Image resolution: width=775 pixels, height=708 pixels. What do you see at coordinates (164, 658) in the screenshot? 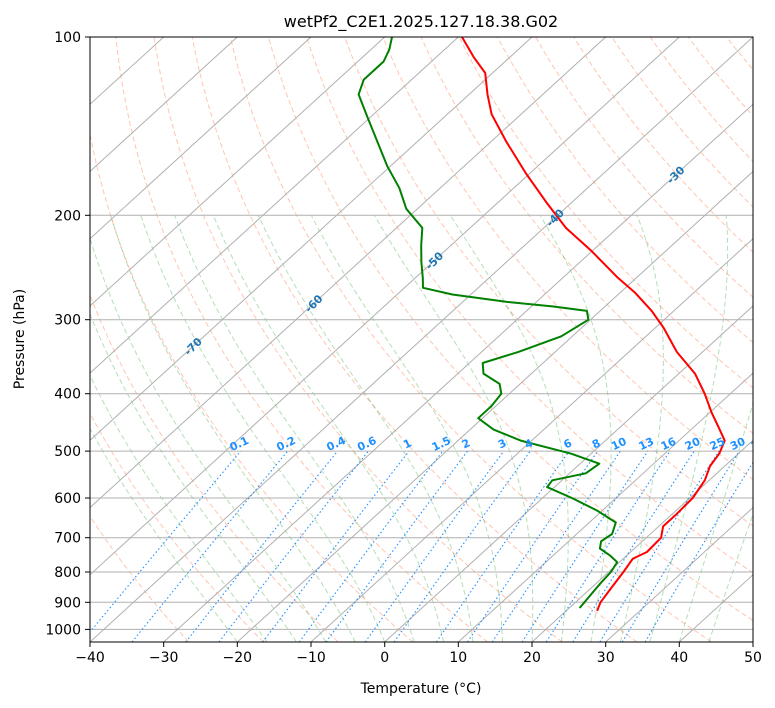
I see `x-tick-label: −30` at bounding box center [164, 658].